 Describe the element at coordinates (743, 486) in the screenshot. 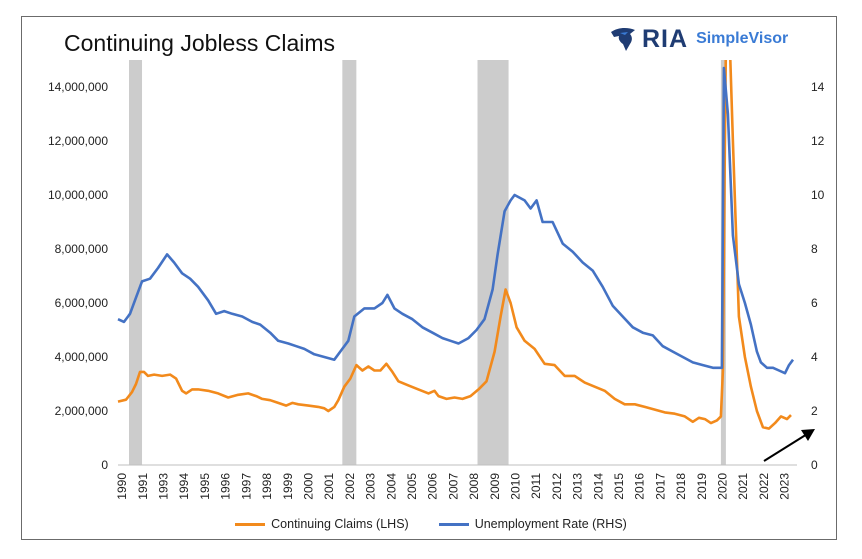

I see `x-tick-label: 2021` at that location.